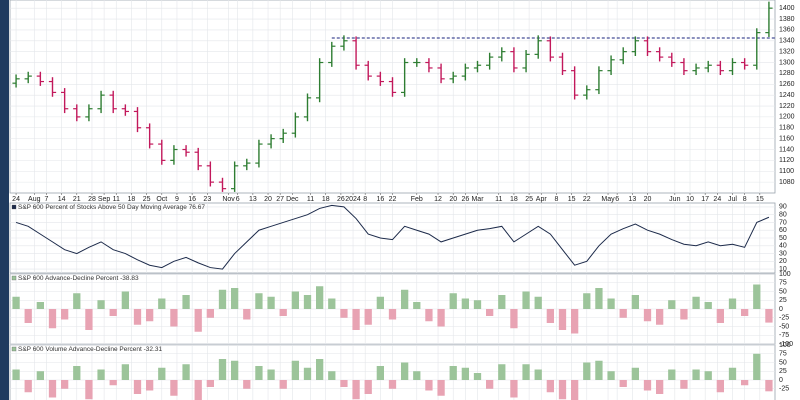  What do you see at coordinates (177, 199) in the screenshot?
I see `x-tick-label: 9` at bounding box center [177, 199].